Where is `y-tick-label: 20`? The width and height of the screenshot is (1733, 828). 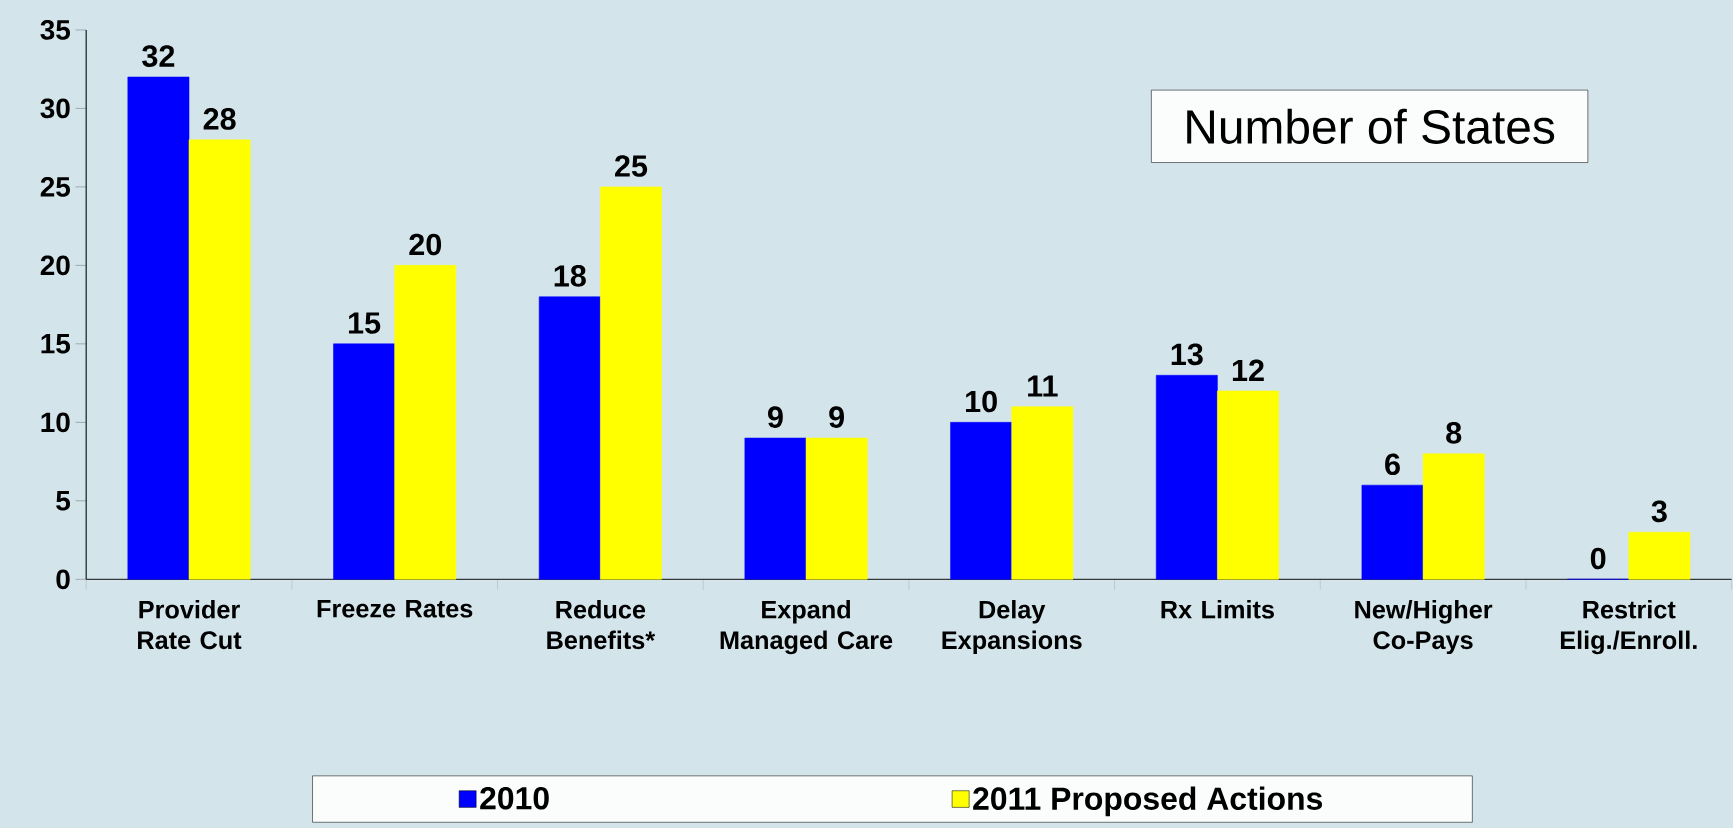
y-tick-label: 20 is located at coordinates (55, 265).